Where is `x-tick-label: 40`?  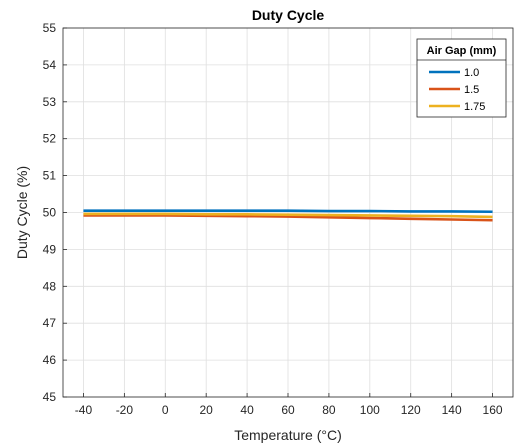
x-tick-label: 40 is located at coordinates (247, 410).